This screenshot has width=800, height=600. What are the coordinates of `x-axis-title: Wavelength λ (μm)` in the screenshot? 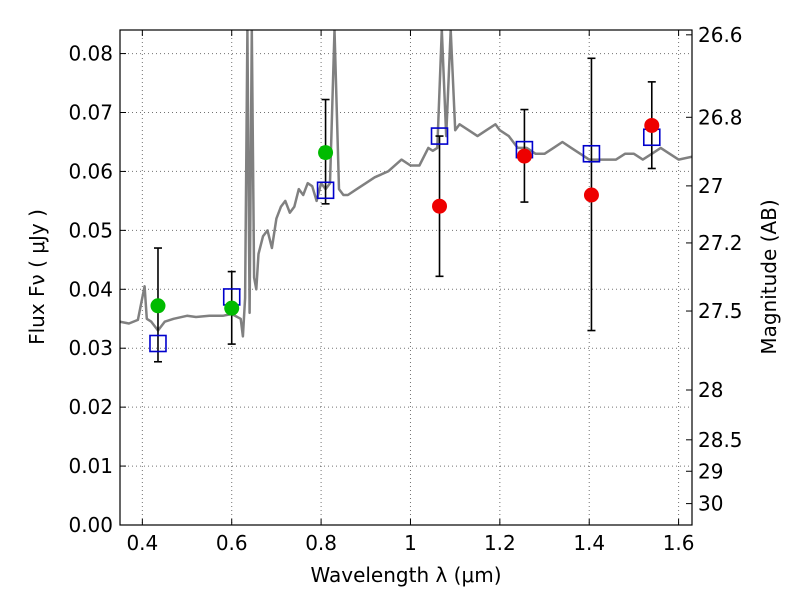 It's located at (405, 575).